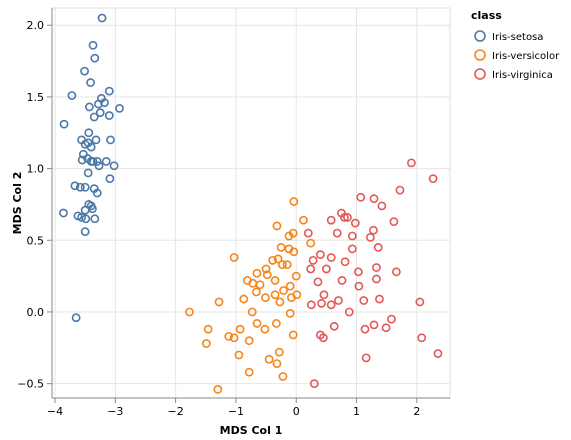 This screenshot has height=440, width=571. I want to click on x-tick-label: 2, so click(416, 411).